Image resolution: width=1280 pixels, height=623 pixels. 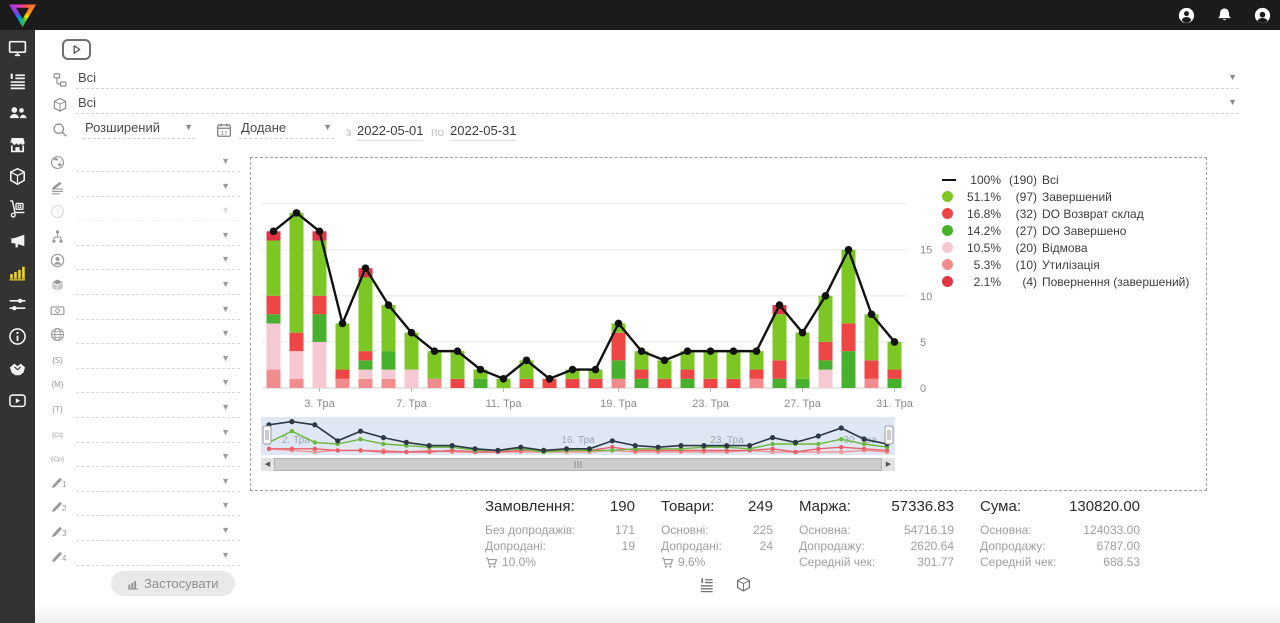 I want to click on legend-percent: 10.5%, so click(x=983, y=247).